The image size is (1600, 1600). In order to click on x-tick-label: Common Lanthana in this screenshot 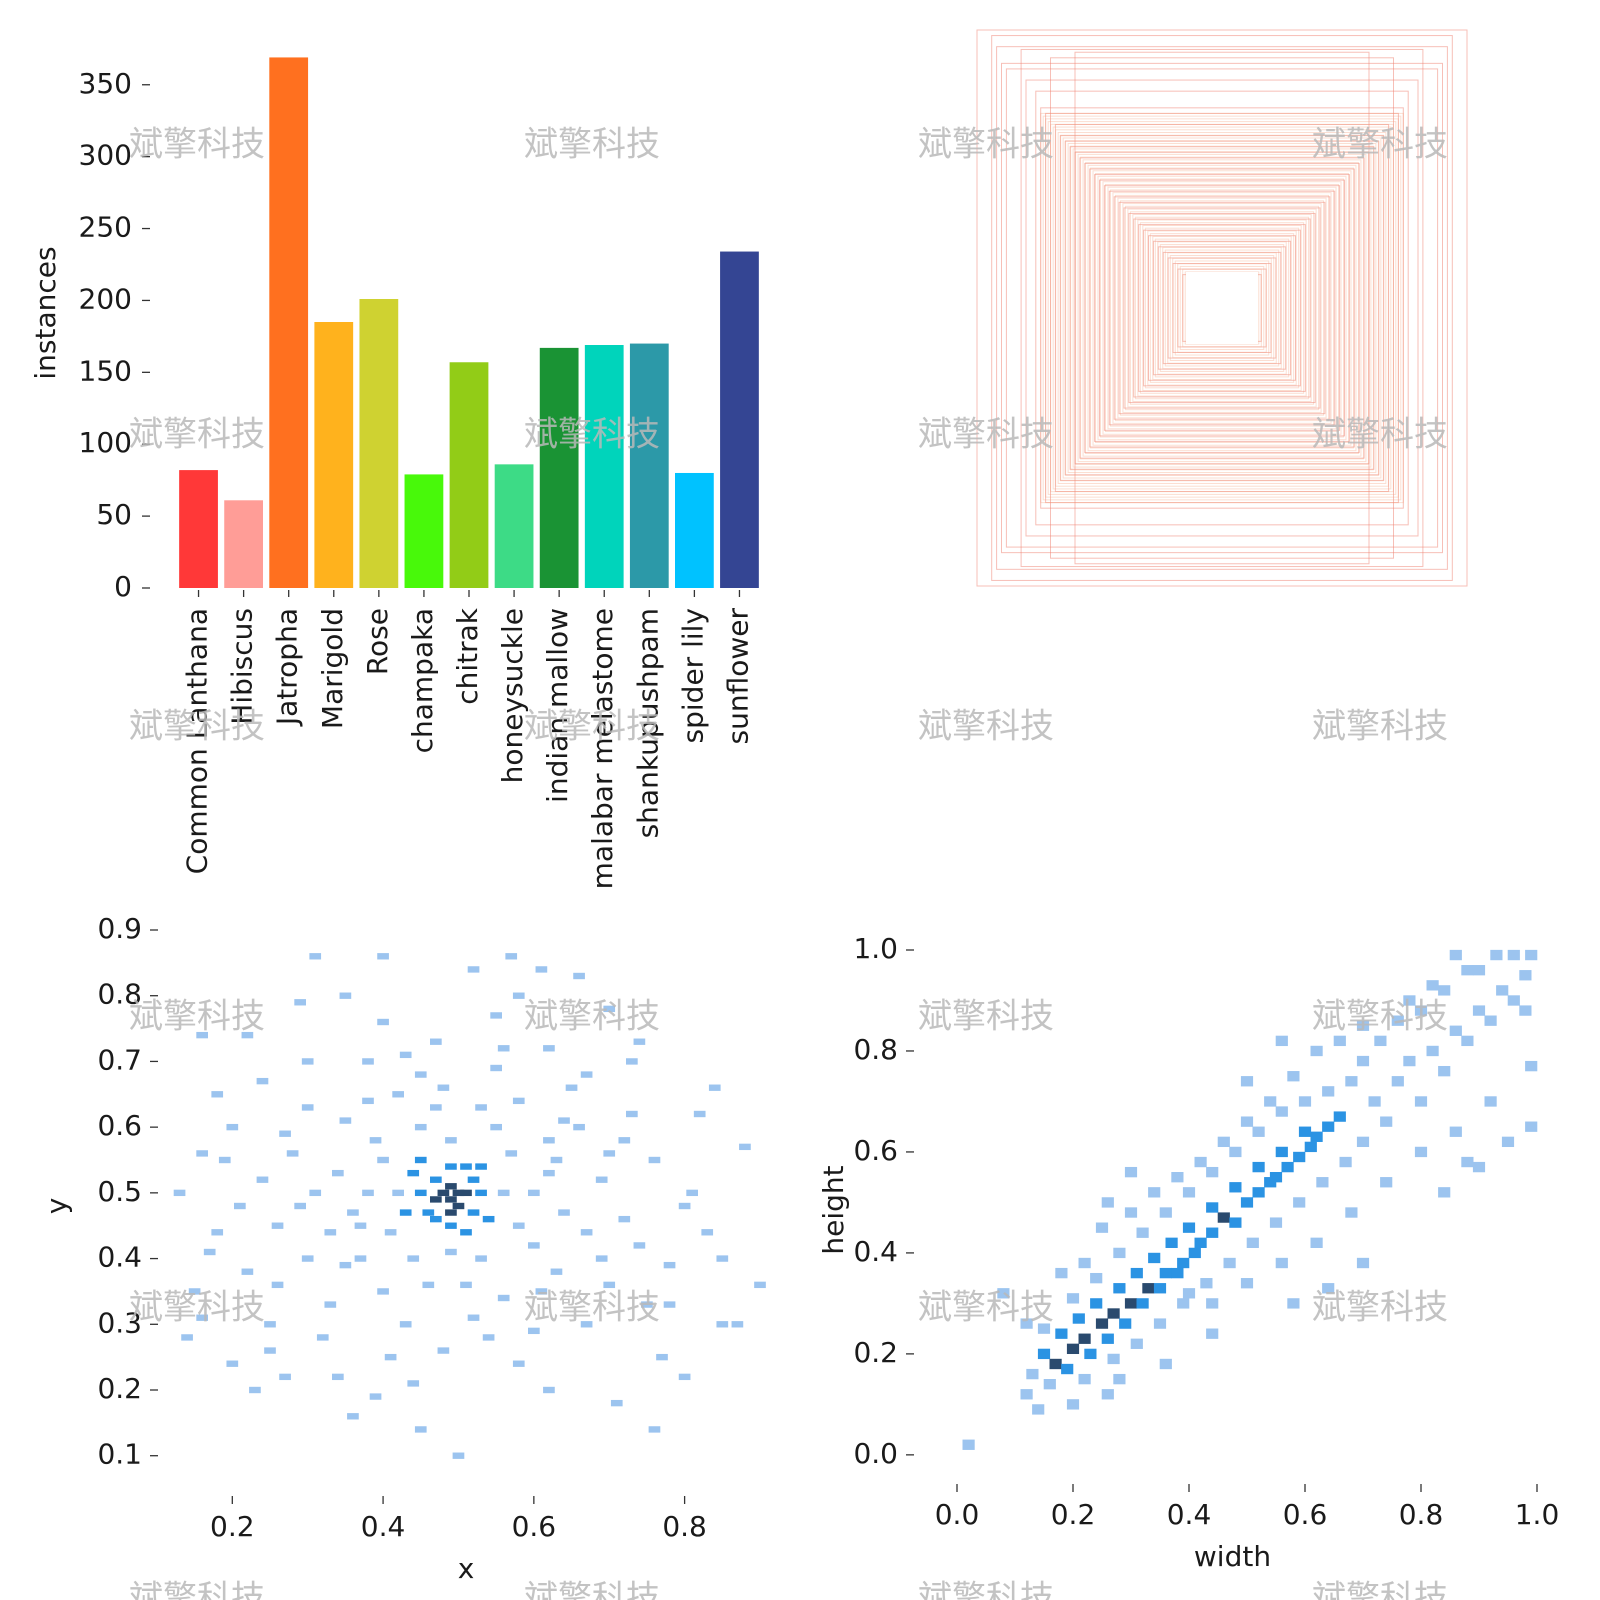, I will do `click(197, 741)`.